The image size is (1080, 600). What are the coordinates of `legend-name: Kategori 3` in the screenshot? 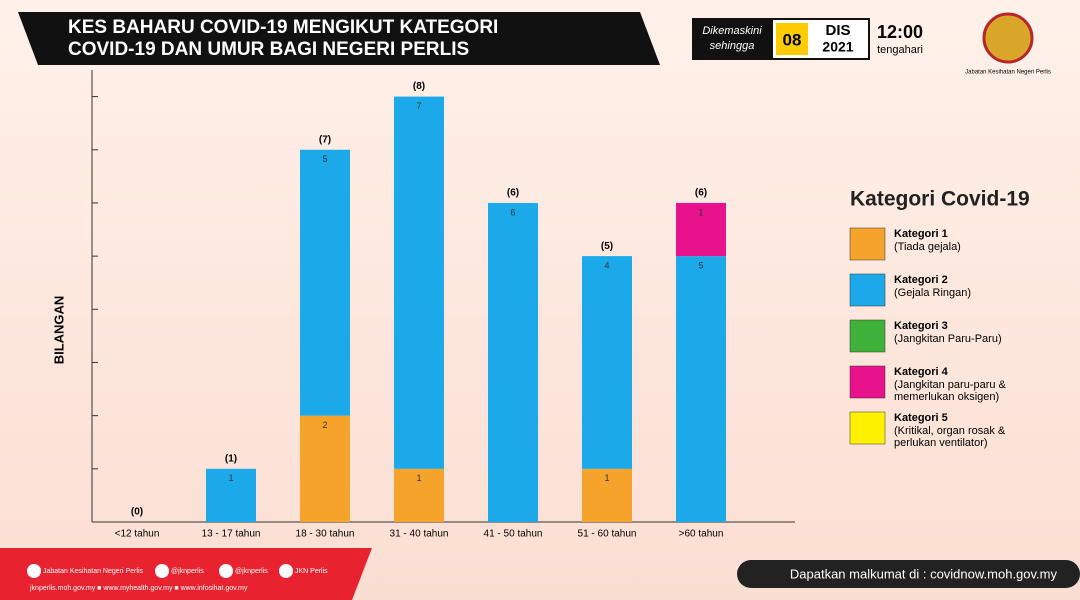 It's located at (921, 326).